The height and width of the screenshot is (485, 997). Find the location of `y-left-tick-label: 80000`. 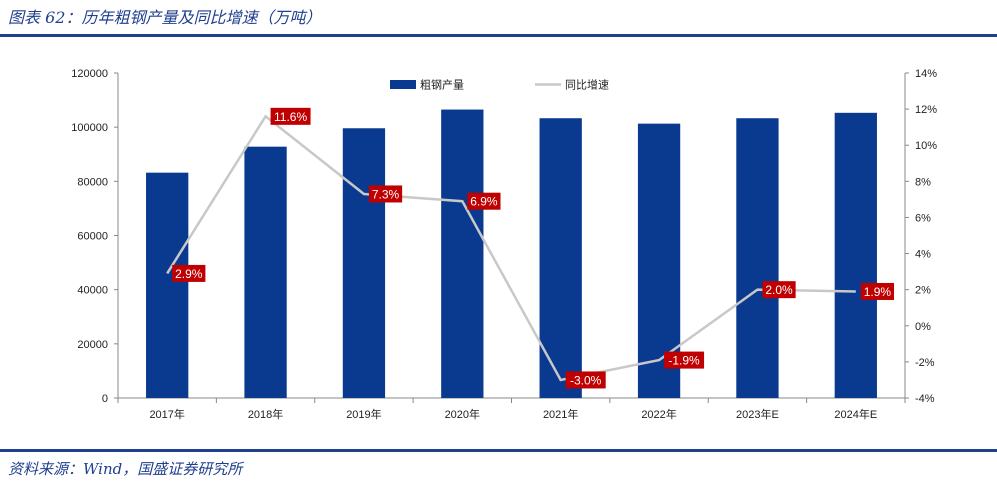

y-left-tick-label: 80000 is located at coordinates (92, 182).